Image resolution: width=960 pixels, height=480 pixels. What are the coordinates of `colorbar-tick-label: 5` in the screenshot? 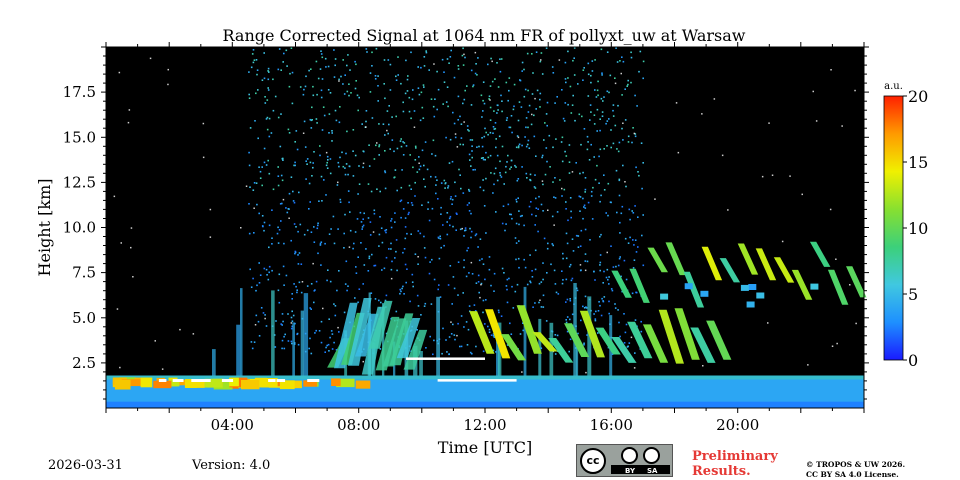 It's located at (913, 294).